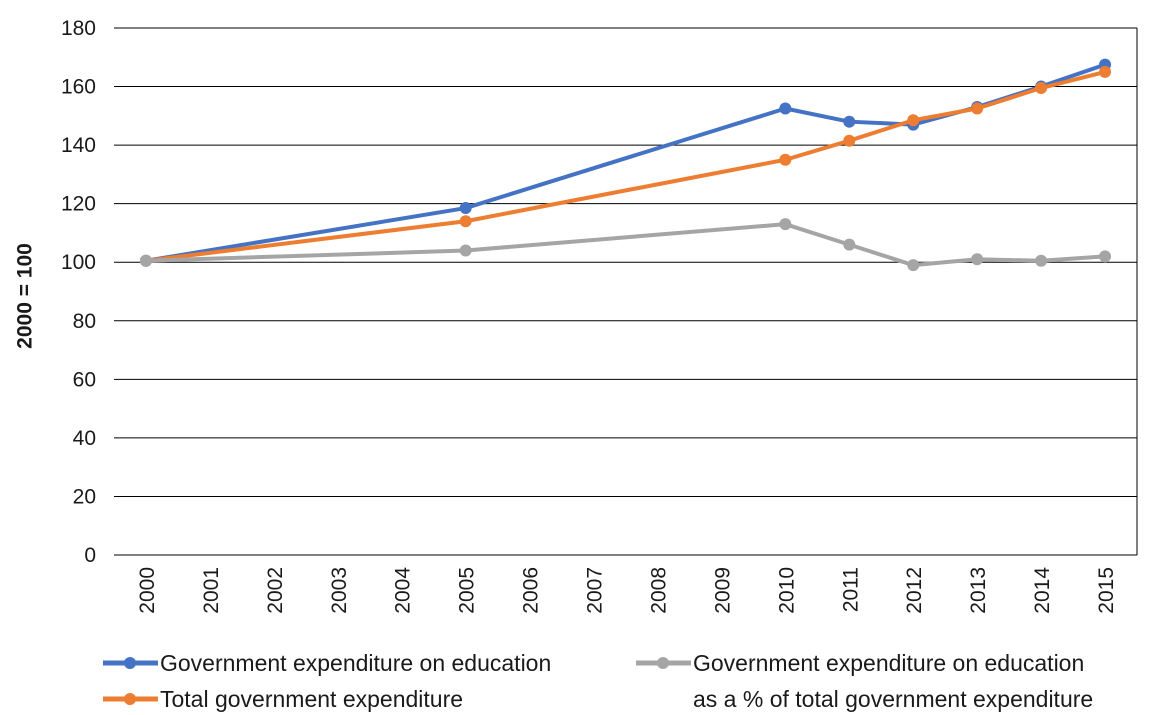  I want to click on x-tick-label: 2013, so click(978, 590).